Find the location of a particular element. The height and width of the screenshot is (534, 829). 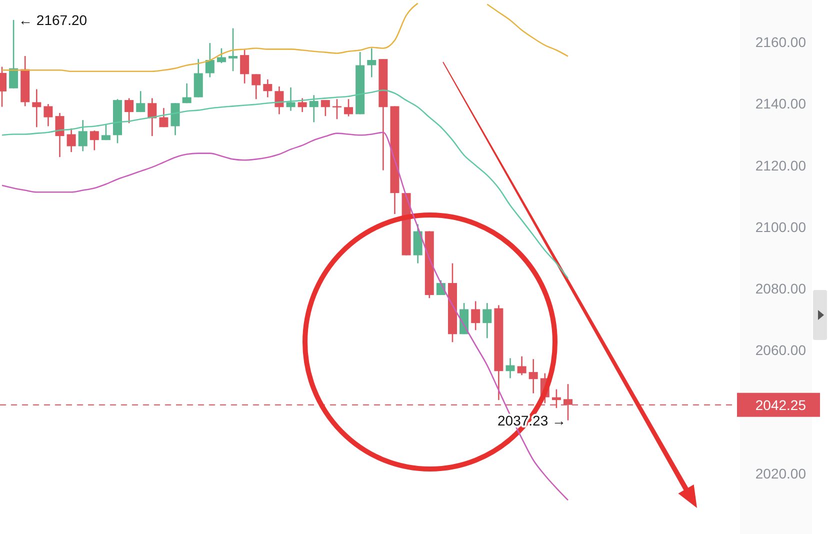

y-tick-label: 2160.00 is located at coordinates (780, 42).